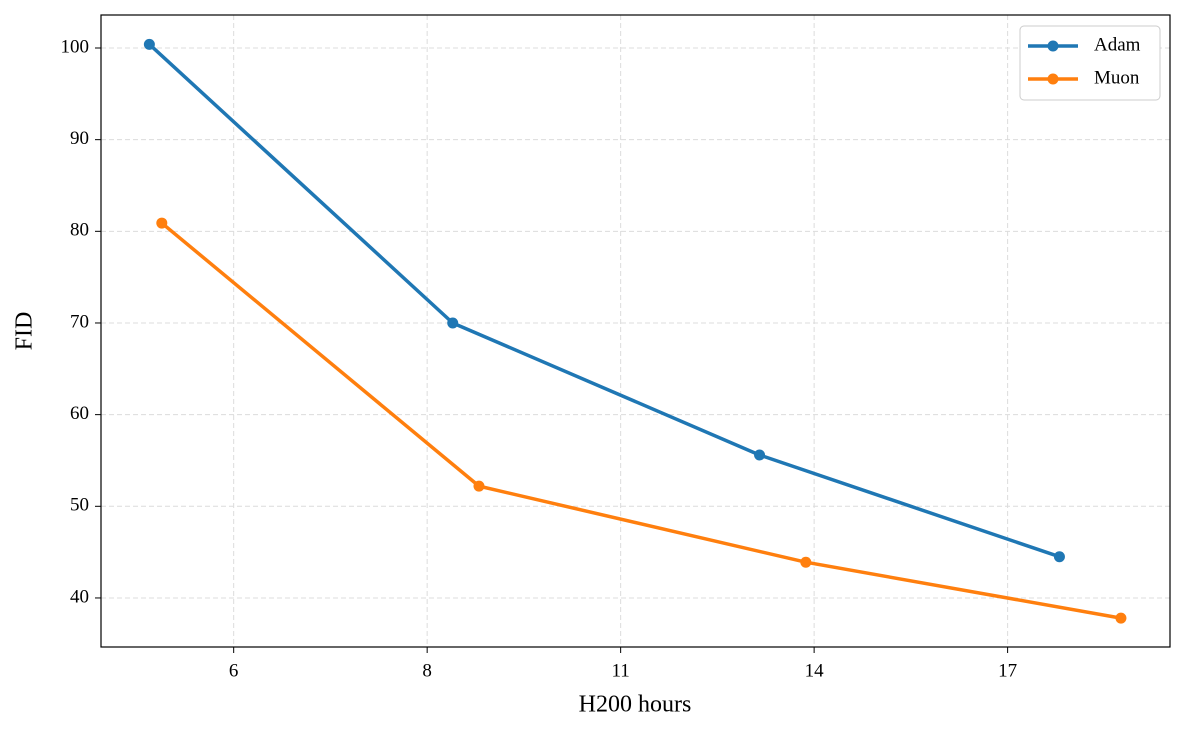 The width and height of the screenshot is (1185, 735). I want to click on x-tick-label: 14, so click(815, 670).